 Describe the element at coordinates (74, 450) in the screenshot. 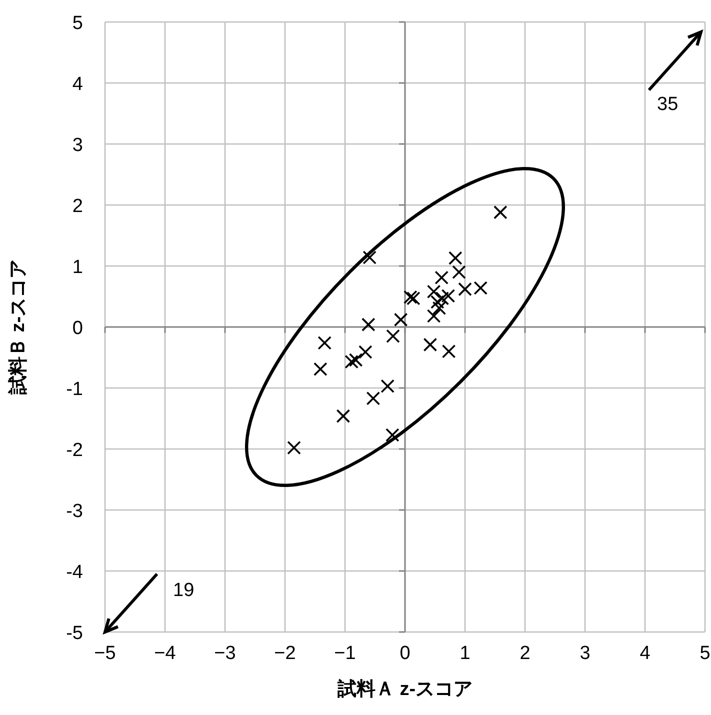

I see `y-tick-label: -2` at that location.